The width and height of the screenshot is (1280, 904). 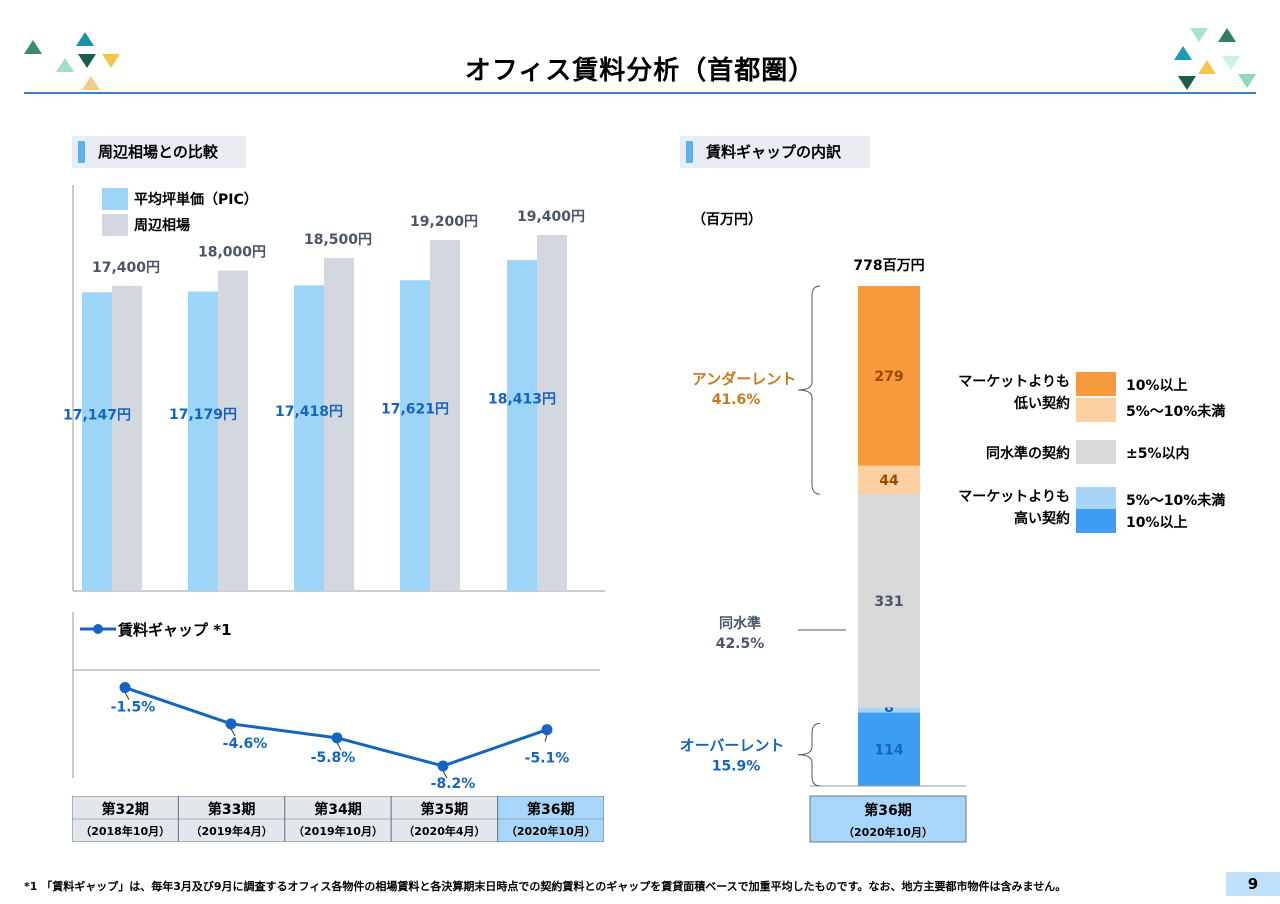 I want to click on page-number: 9, so click(x=1253, y=884).